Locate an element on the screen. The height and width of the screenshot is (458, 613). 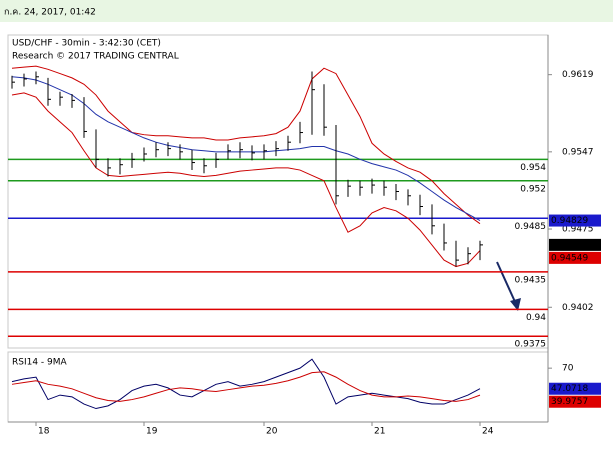
y-tick-label: 0.9619 is located at coordinates (578, 75).